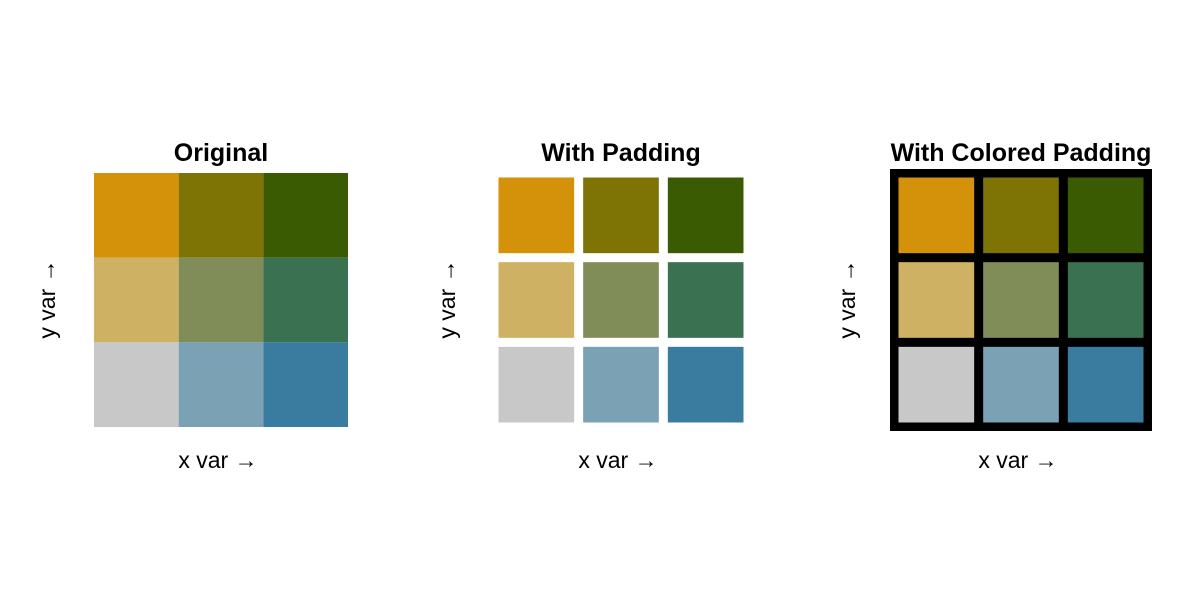 The width and height of the screenshot is (1200, 600). I want to click on panel-title: With Colored Padding, so click(1021, 153).